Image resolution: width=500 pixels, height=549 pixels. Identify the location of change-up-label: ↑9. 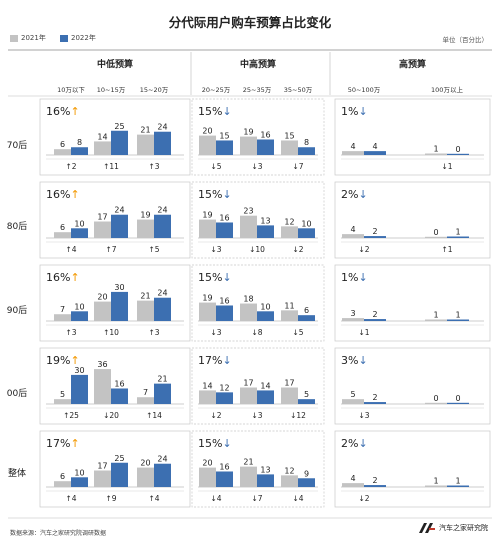
(110, 498).